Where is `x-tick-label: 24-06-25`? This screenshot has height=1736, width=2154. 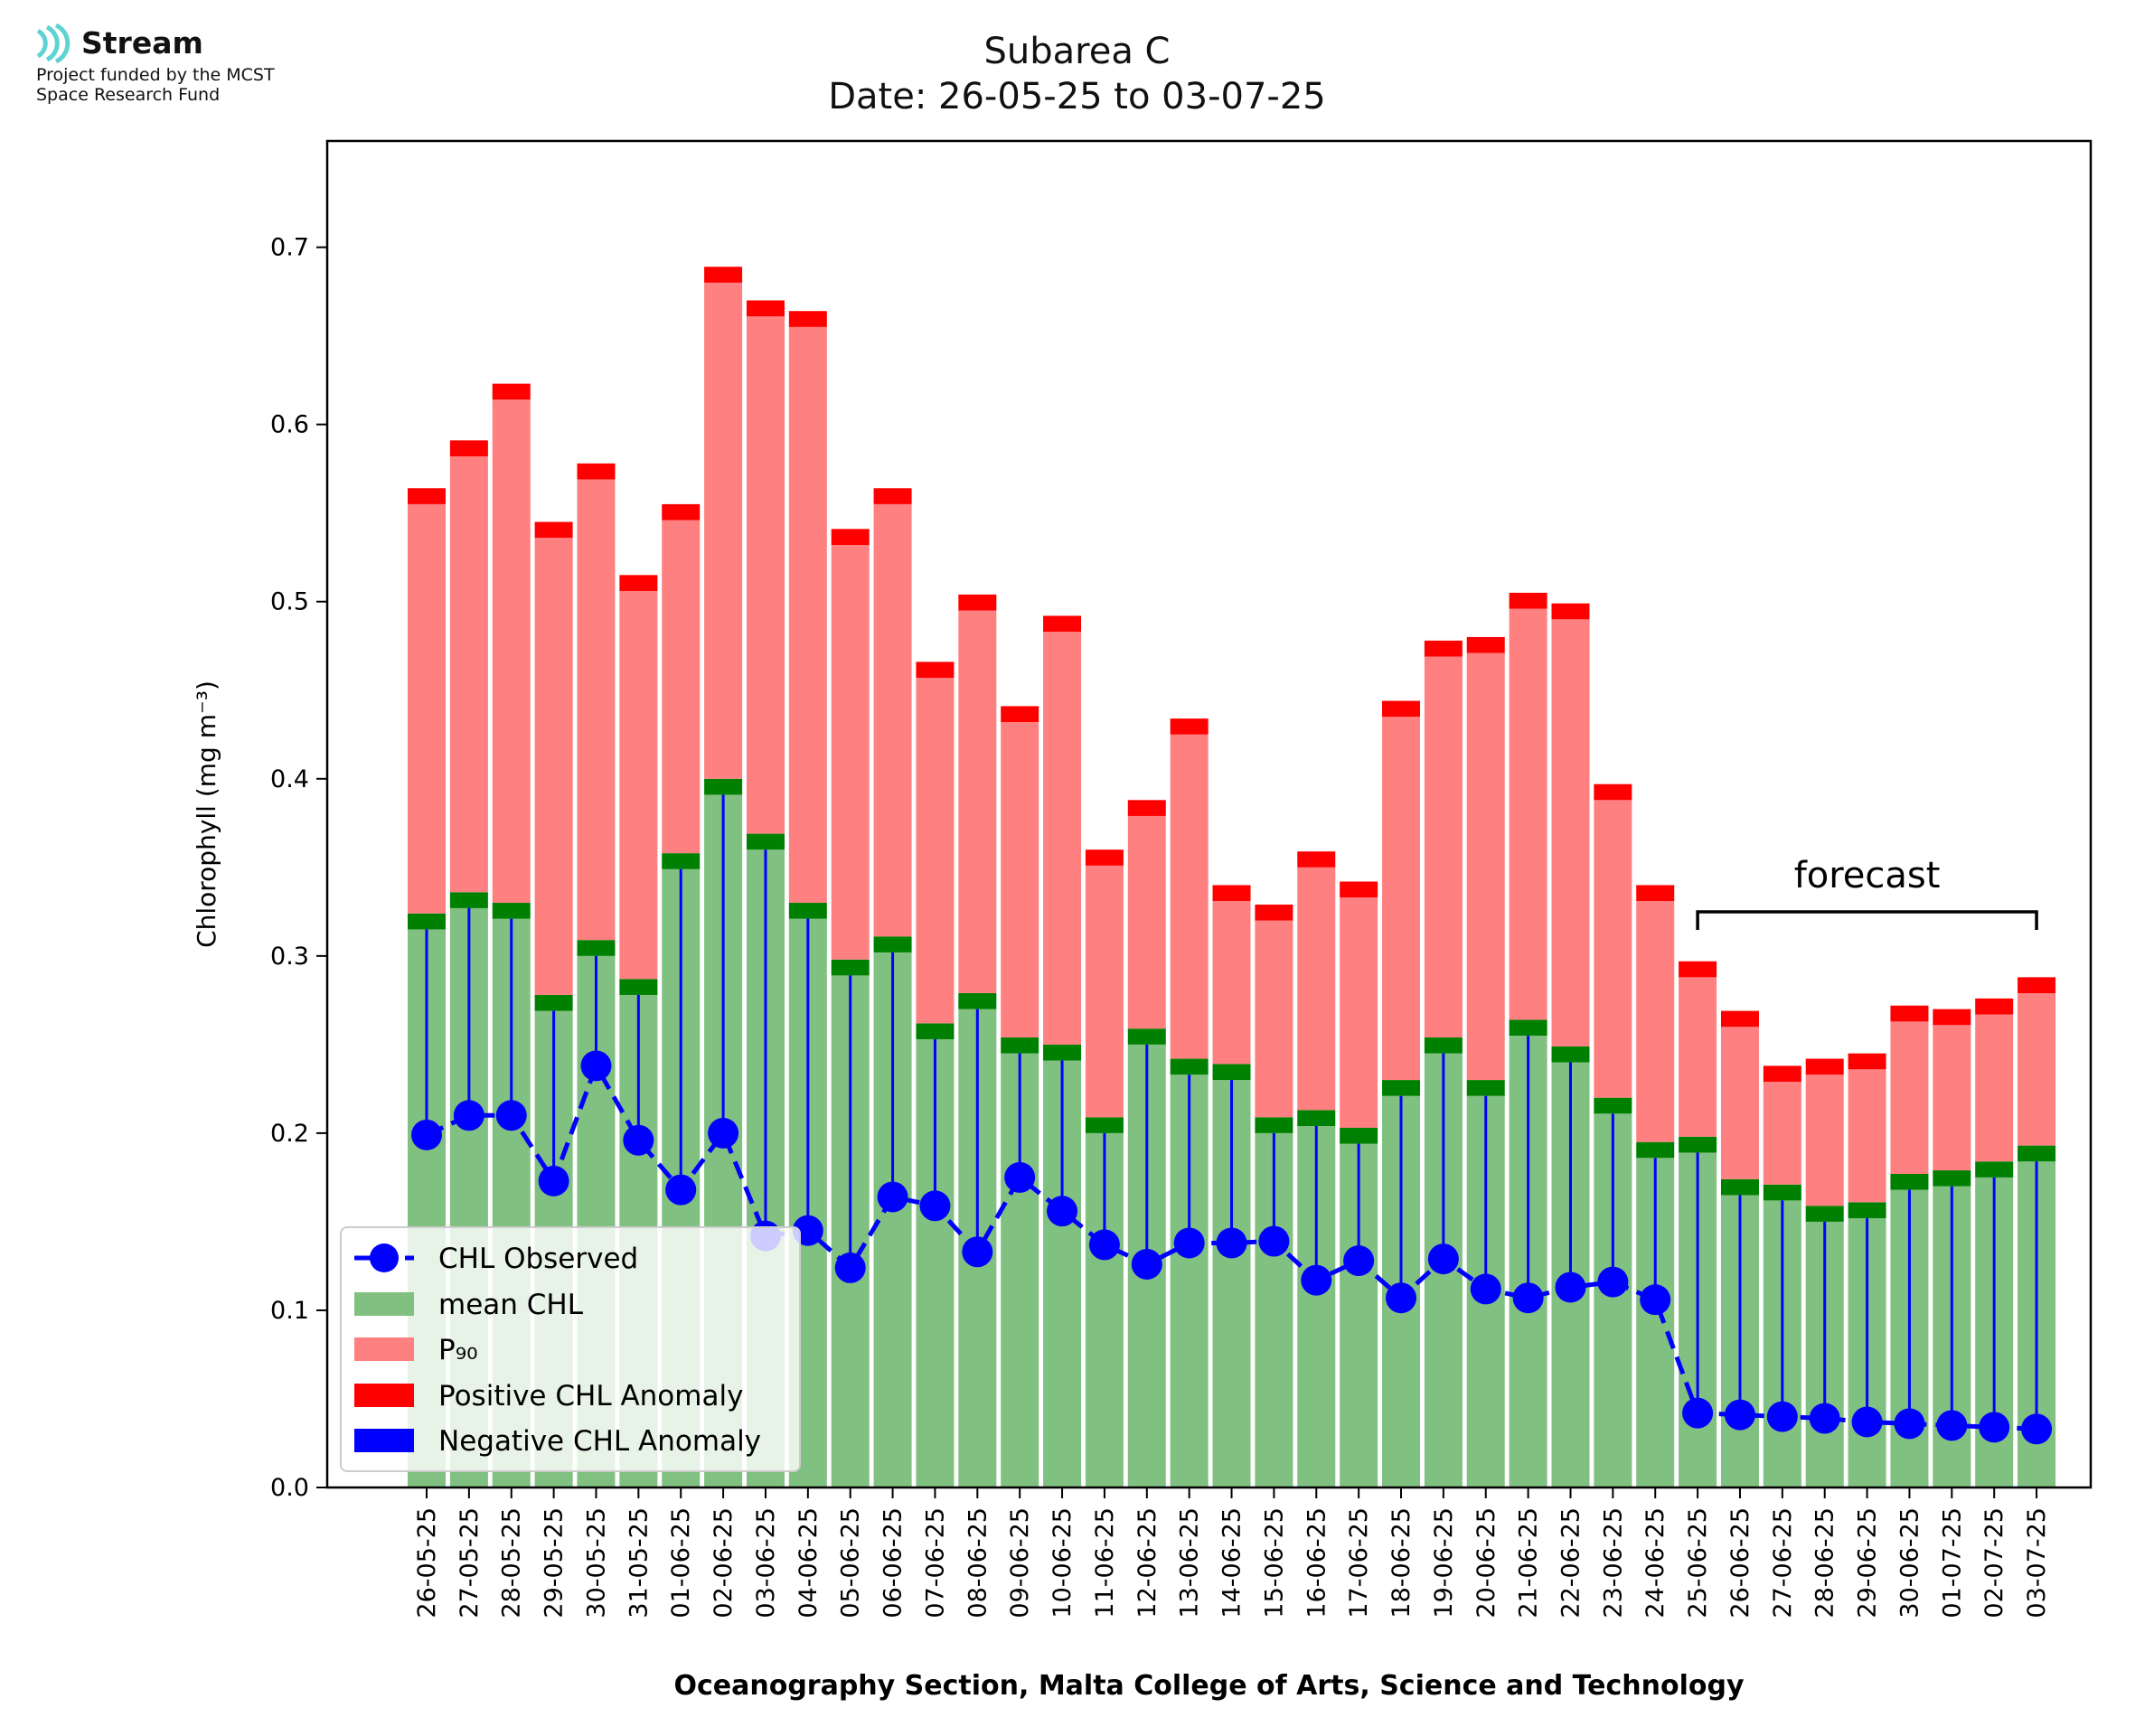
x-tick-label: 24-06-25 is located at coordinates (1655, 1563).